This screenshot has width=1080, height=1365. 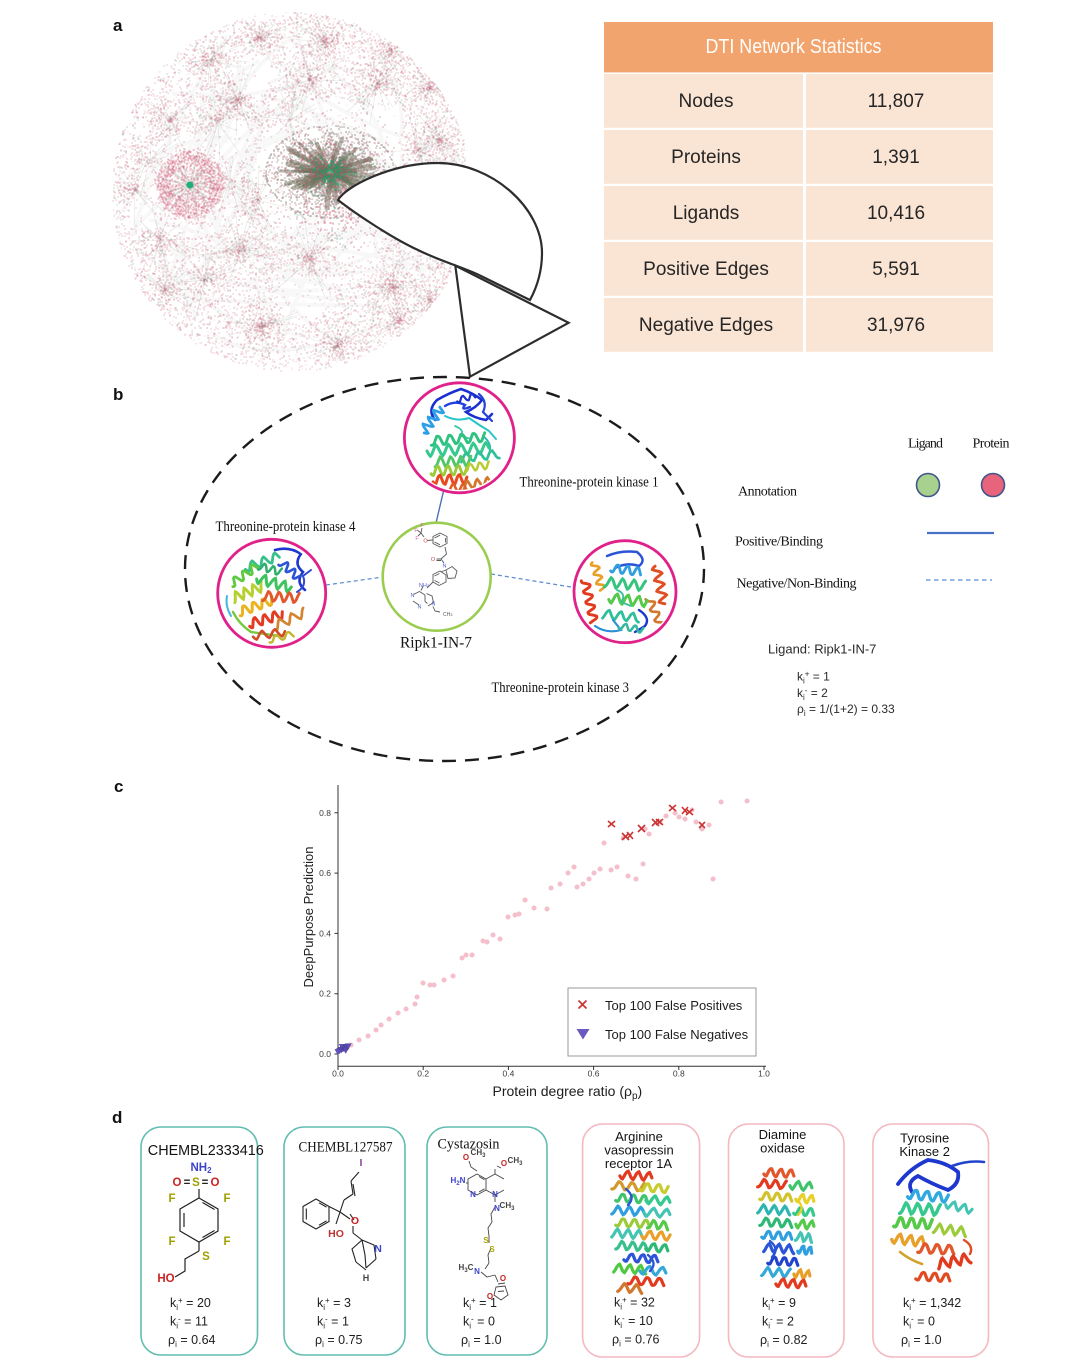 I want to click on svg-text: Threonine-protein kinase 3, so click(x=561, y=688).